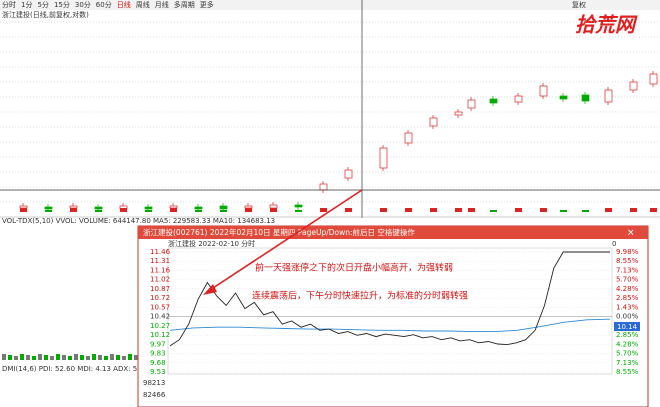  I want to click on toolbar-tab: 分时, so click(9, 4).